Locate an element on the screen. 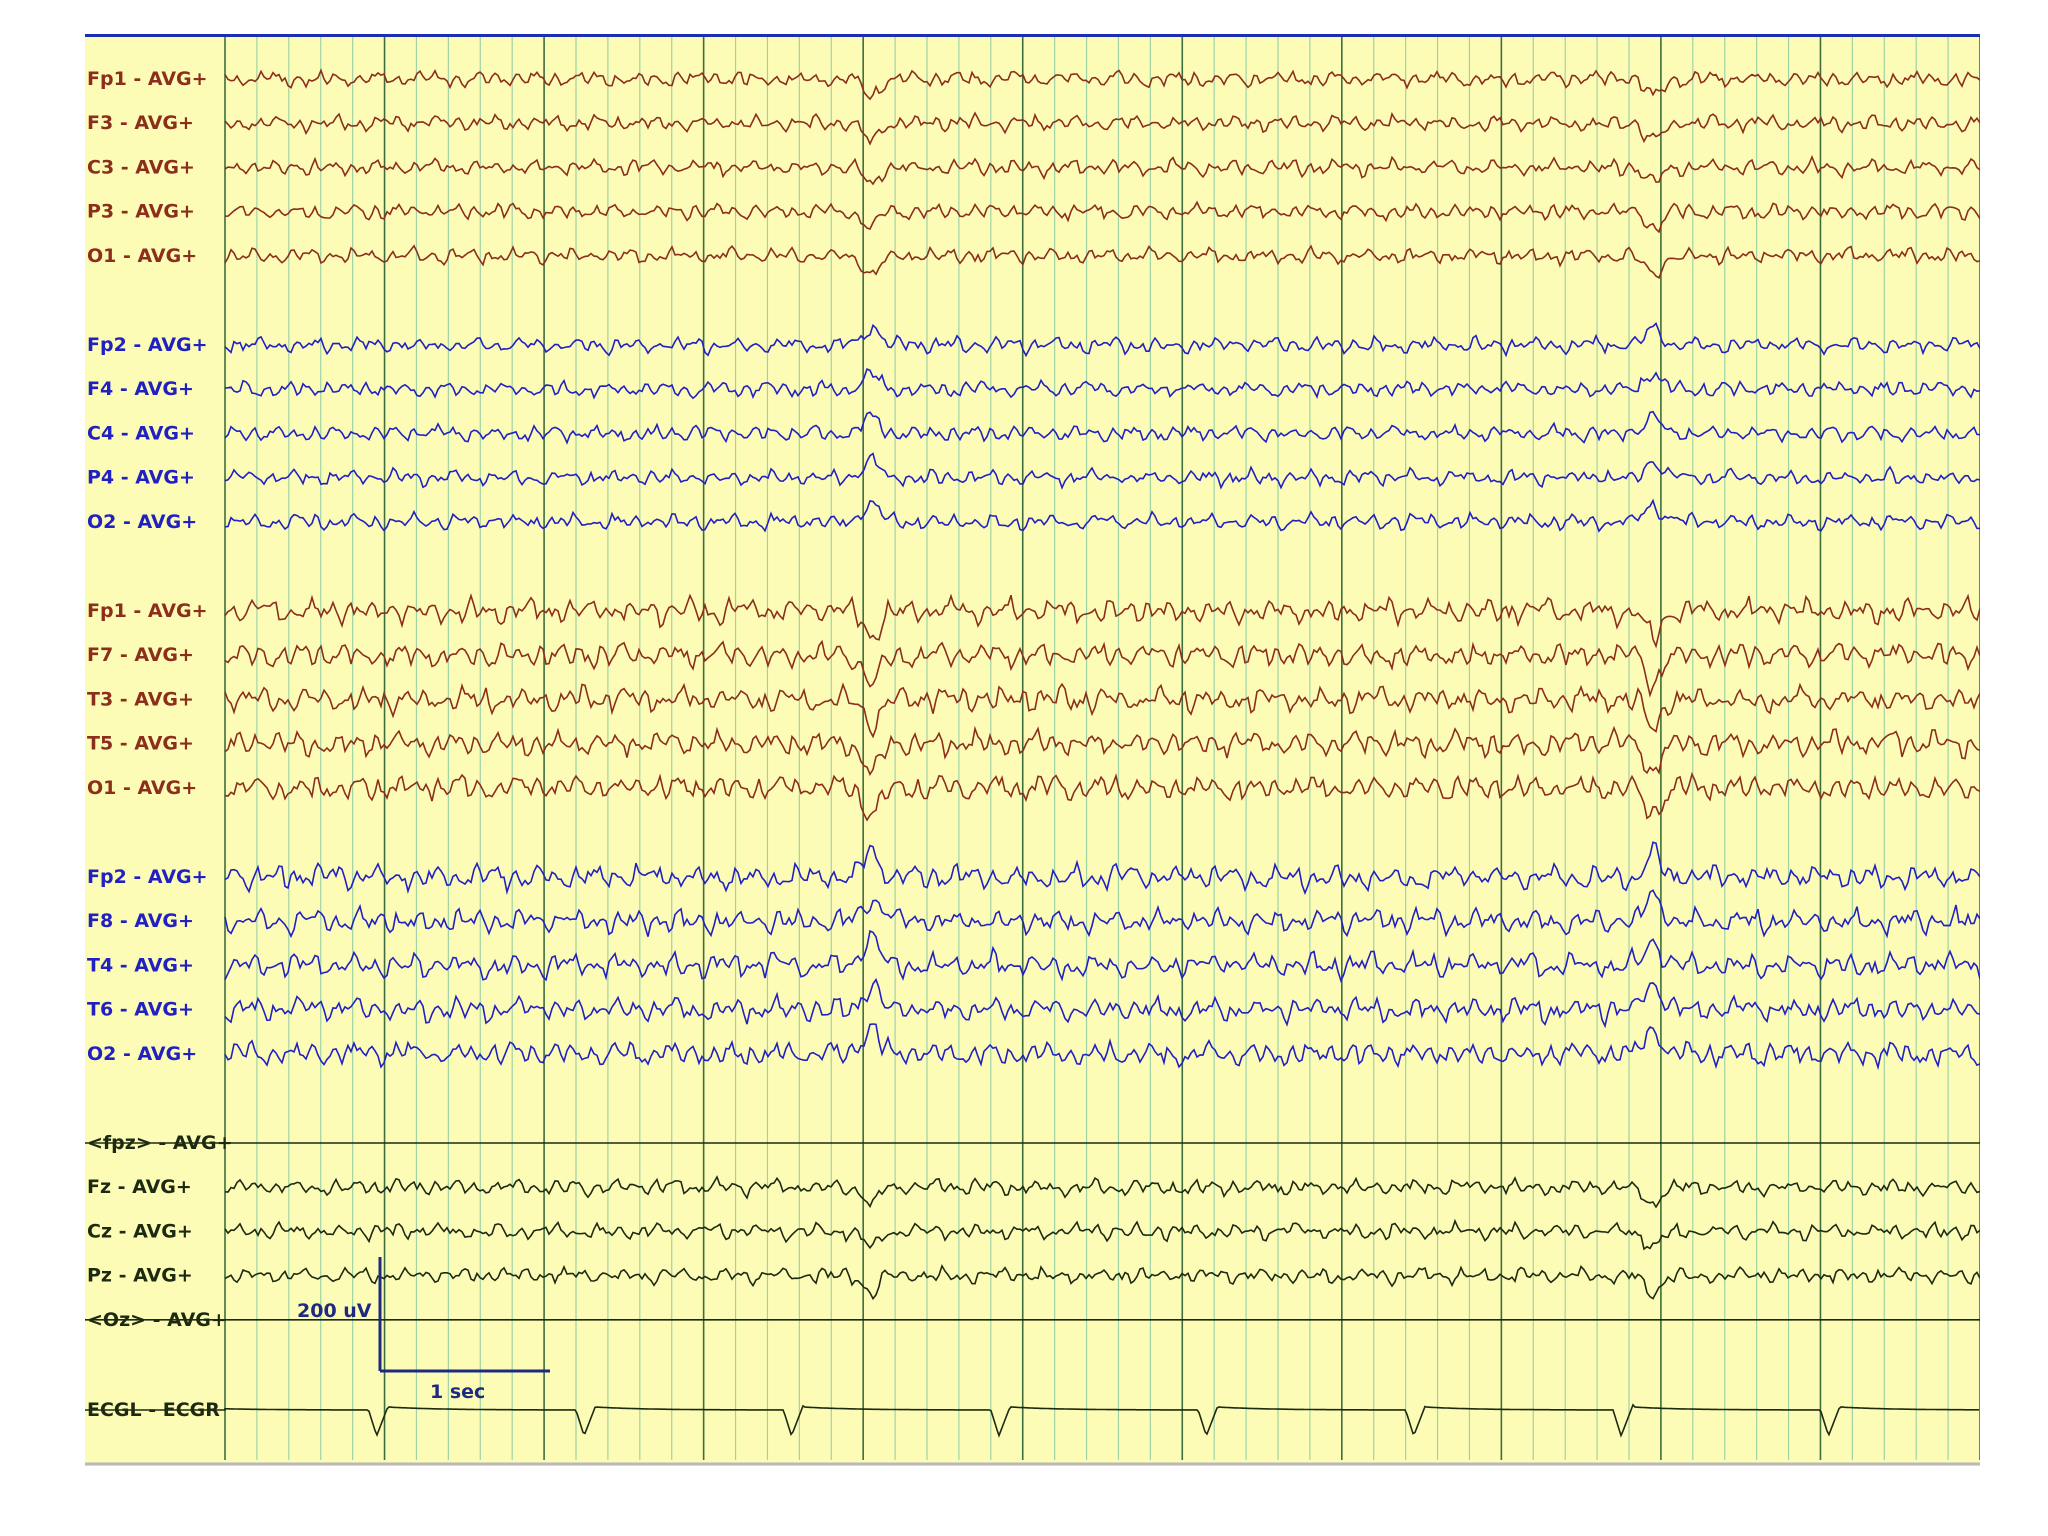 The height and width of the screenshot is (1536, 2048). channel-label-10: O2 - AVG+ is located at coordinates (142, 522).